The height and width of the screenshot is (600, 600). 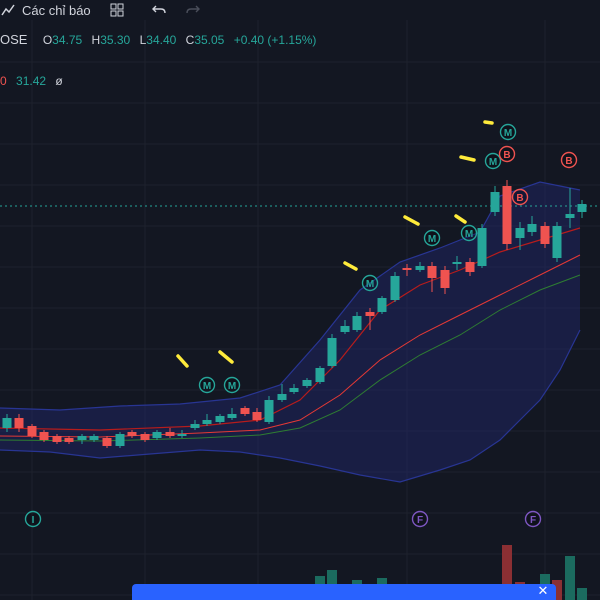 What do you see at coordinates (67, 40) in the screenshot?
I see `open-value: 34.75` at bounding box center [67, 40].